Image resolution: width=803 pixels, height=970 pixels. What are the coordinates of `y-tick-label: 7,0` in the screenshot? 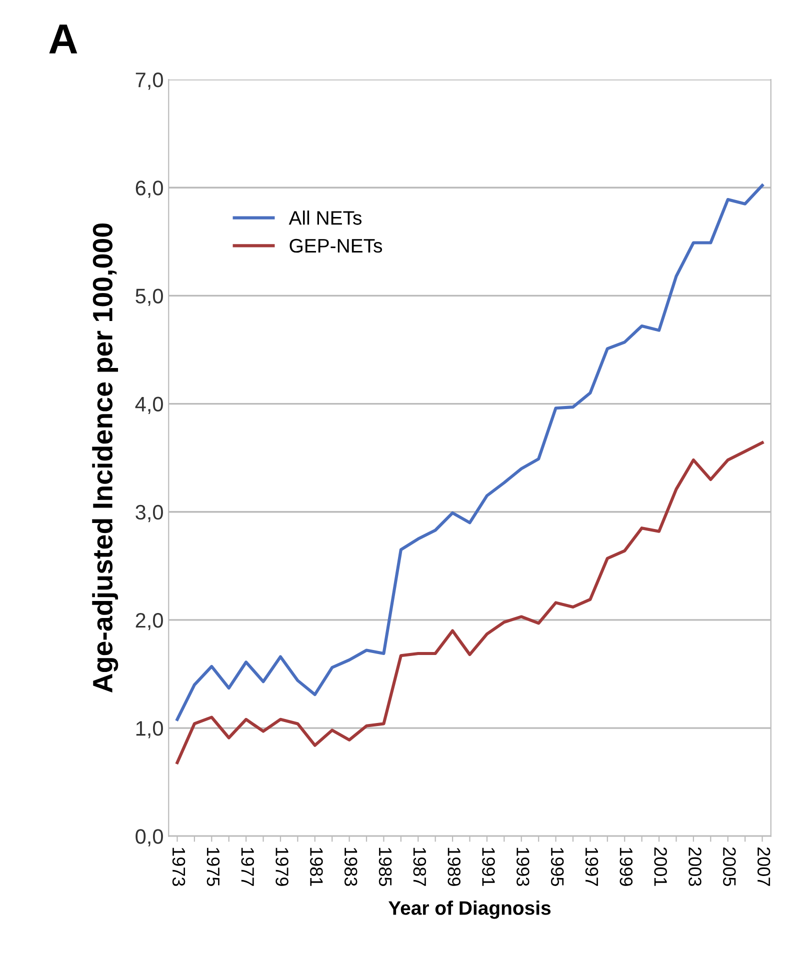 It's located at (149, 81).